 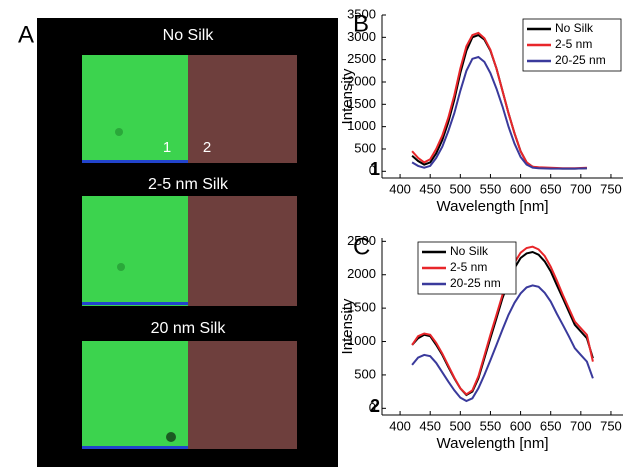 I want to click on annotation: 2, so click(x=375, y=406).